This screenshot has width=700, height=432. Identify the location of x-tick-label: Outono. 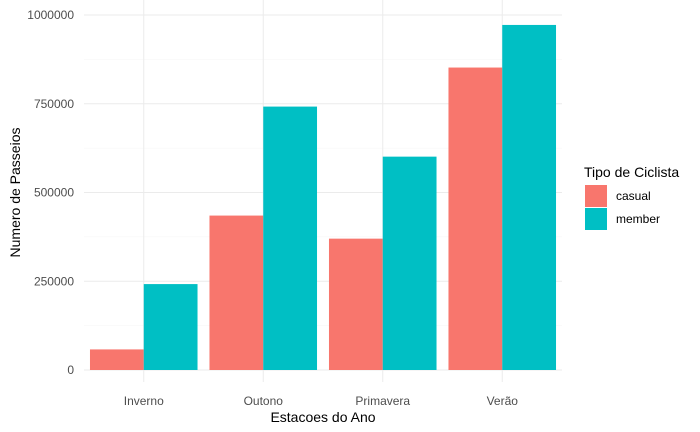
(264, 401).